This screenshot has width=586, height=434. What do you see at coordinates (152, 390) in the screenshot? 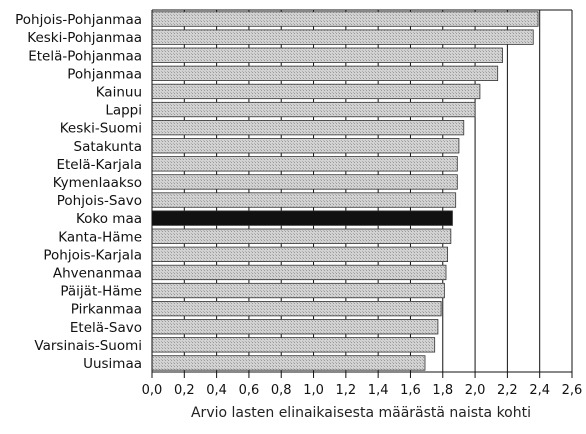
I see `x-tick-label: 0,0` at bounding box center [152, 390].